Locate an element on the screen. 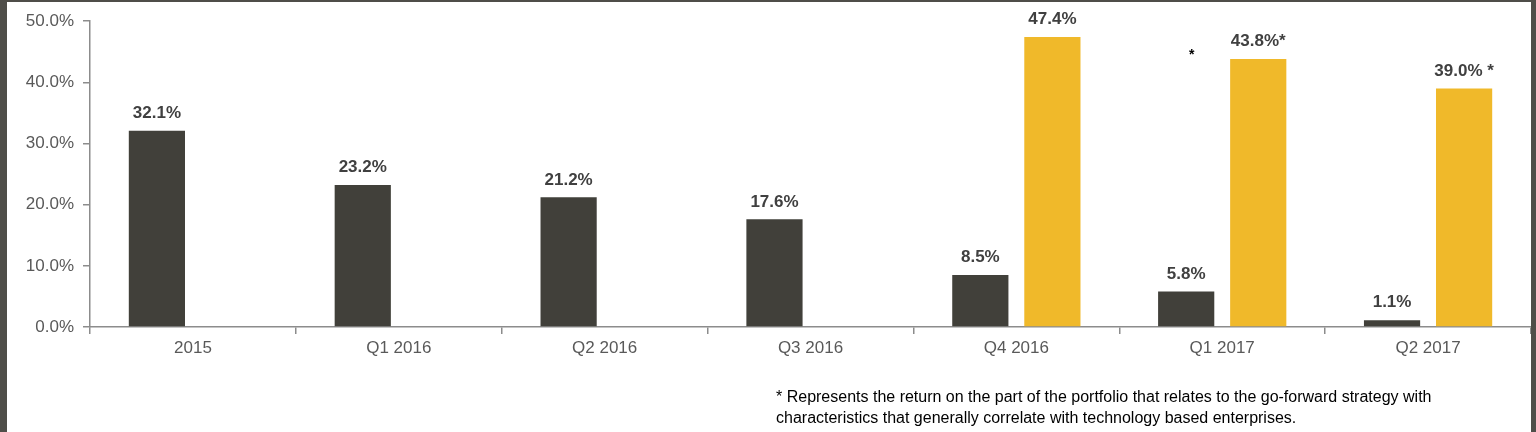 This screenshot has width=1536, height=432. y-tick-label: 0.0% is located at coordinates (54, 326).